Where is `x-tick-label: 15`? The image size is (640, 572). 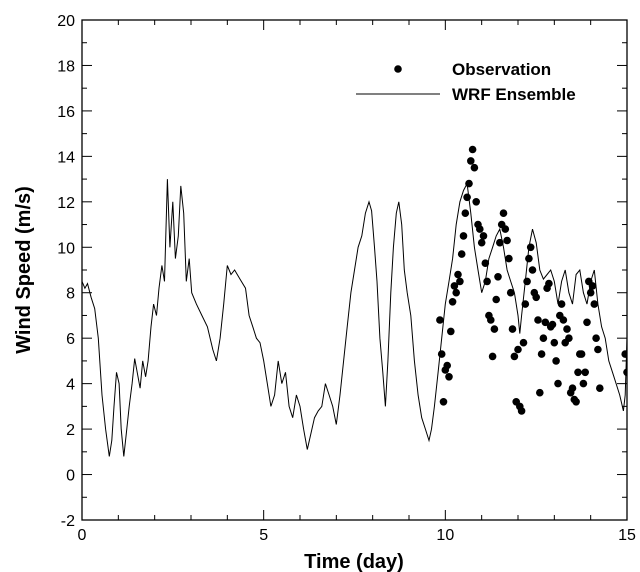 x-tick-label: 15 is located at coordinates (627, 535).